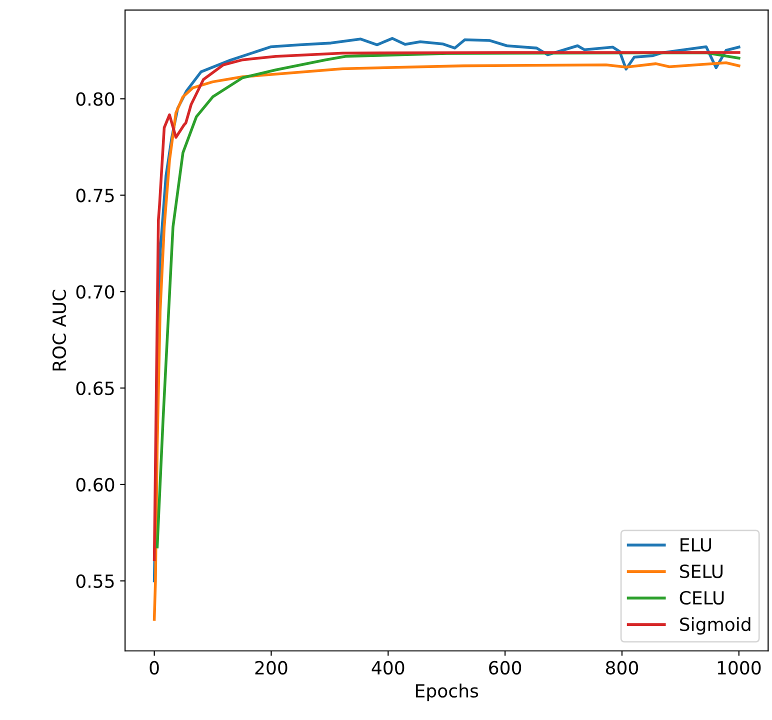 This screenshot has height=720, width=772. Describe the element at coordinates (715, 626) in the screenshot. I see `legend-label: Sigmoid` at that location.